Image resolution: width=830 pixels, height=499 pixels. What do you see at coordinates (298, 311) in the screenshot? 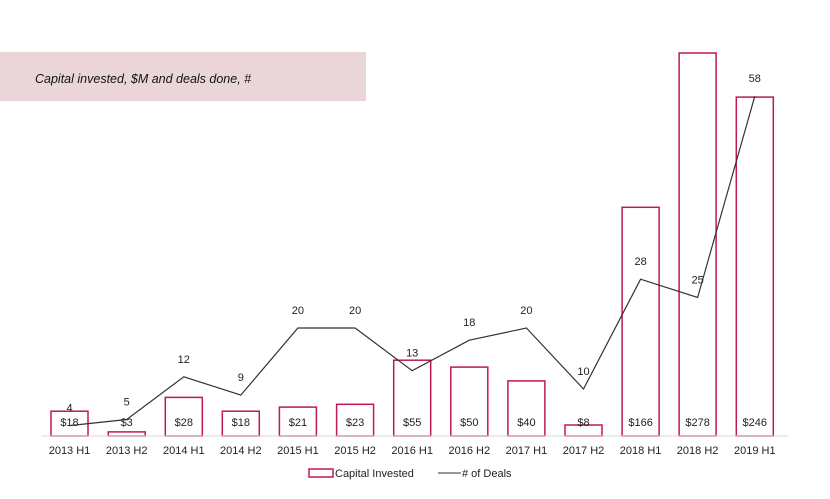
I see `deal-label-2015-h1: 20` at bounding box center [298, 311].